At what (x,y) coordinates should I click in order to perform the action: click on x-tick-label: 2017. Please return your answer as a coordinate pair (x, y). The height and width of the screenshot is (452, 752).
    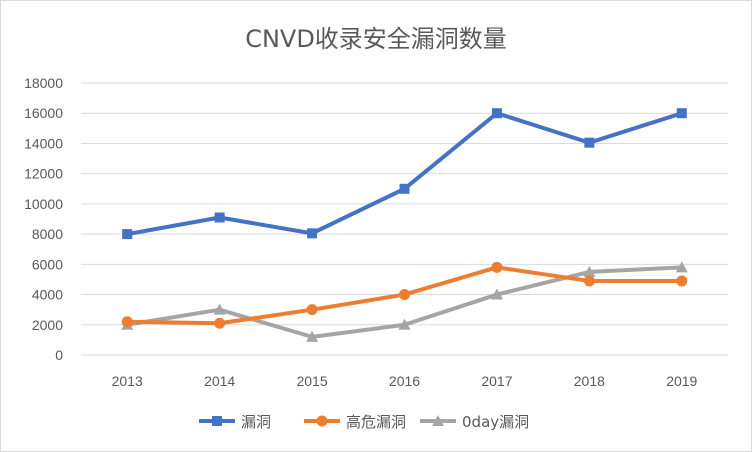
    Looking at the image, I should click on (496, 381).